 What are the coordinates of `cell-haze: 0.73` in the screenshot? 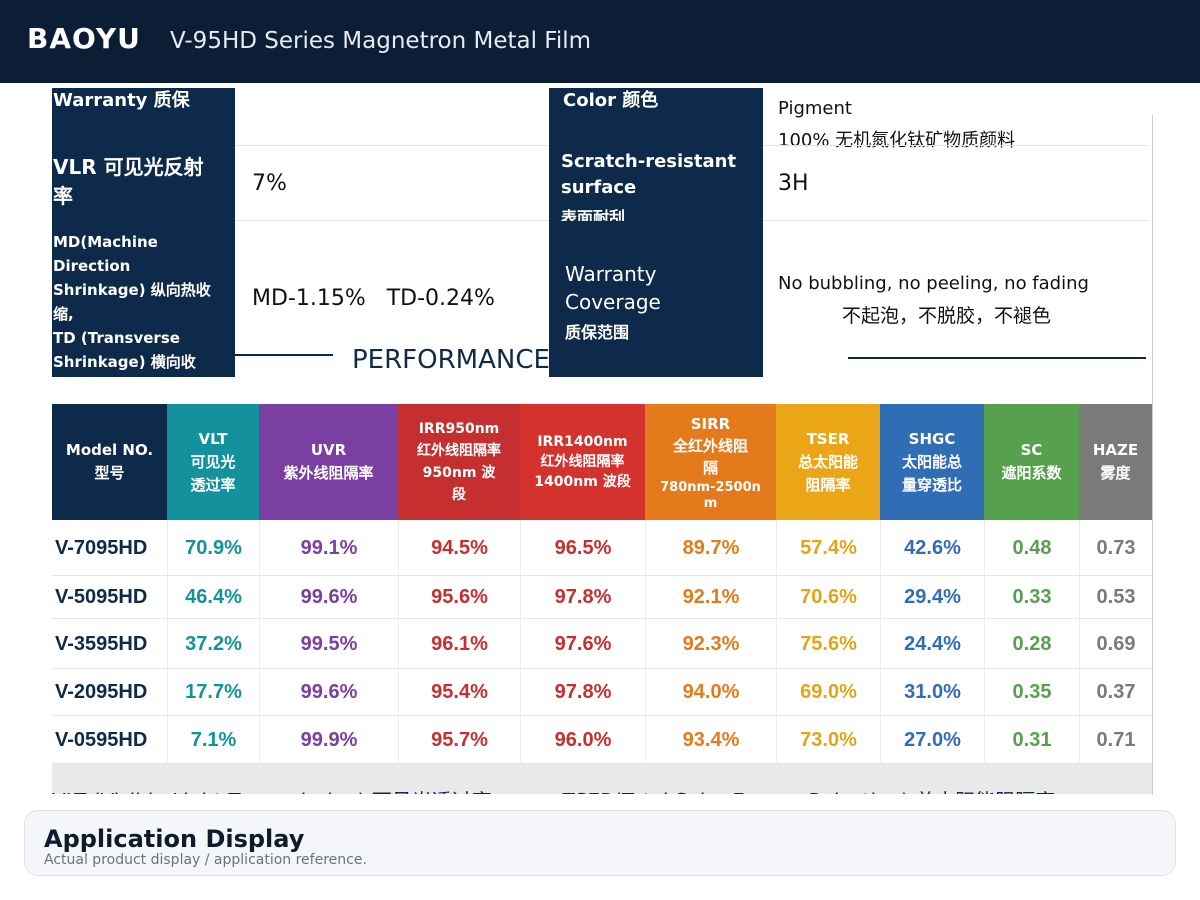 It's located at (1115, 548).